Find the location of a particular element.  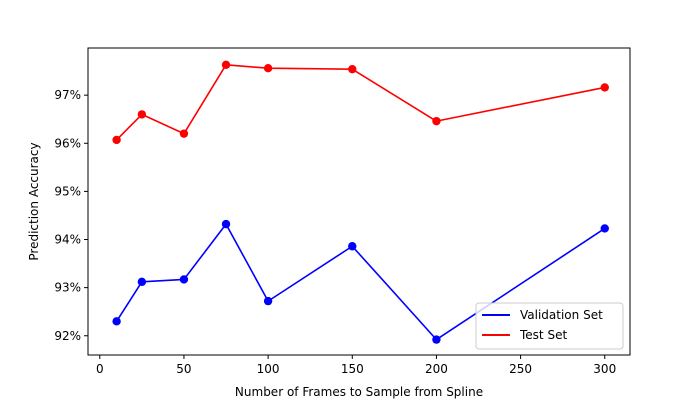

y-tick-label: 93% is located at coordinates (67, 288).